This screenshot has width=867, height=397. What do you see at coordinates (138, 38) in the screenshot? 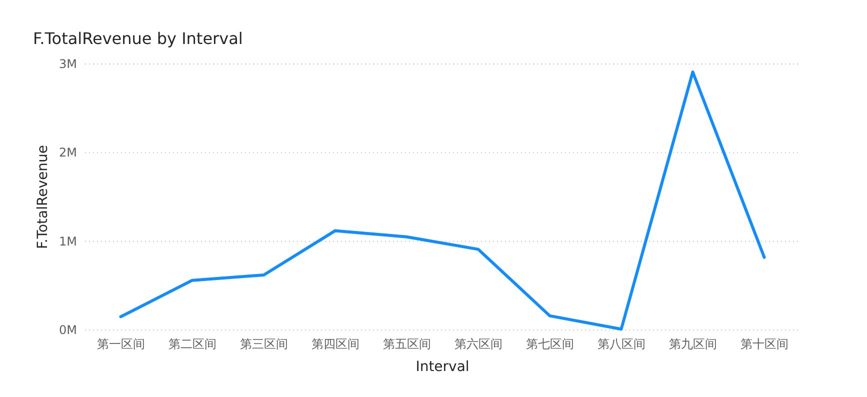
I see `chart-title: F.TotalRevenue by Interval` at bounding box center [138, 38].